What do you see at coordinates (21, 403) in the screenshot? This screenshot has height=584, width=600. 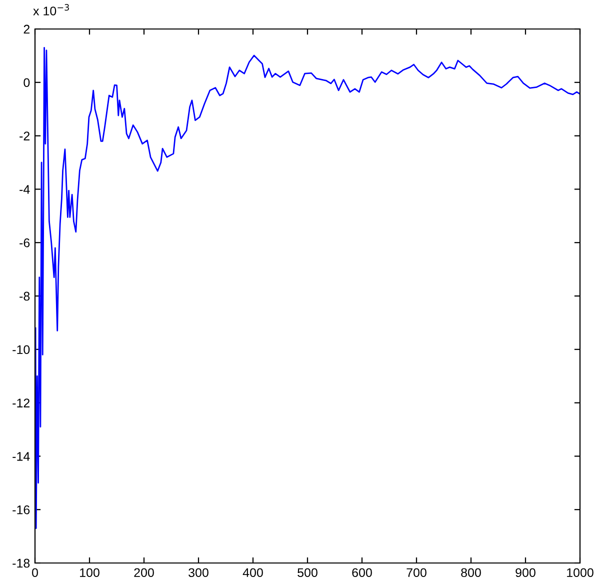 I see `y-tick-label: -12` at bounding box center [21, 403].